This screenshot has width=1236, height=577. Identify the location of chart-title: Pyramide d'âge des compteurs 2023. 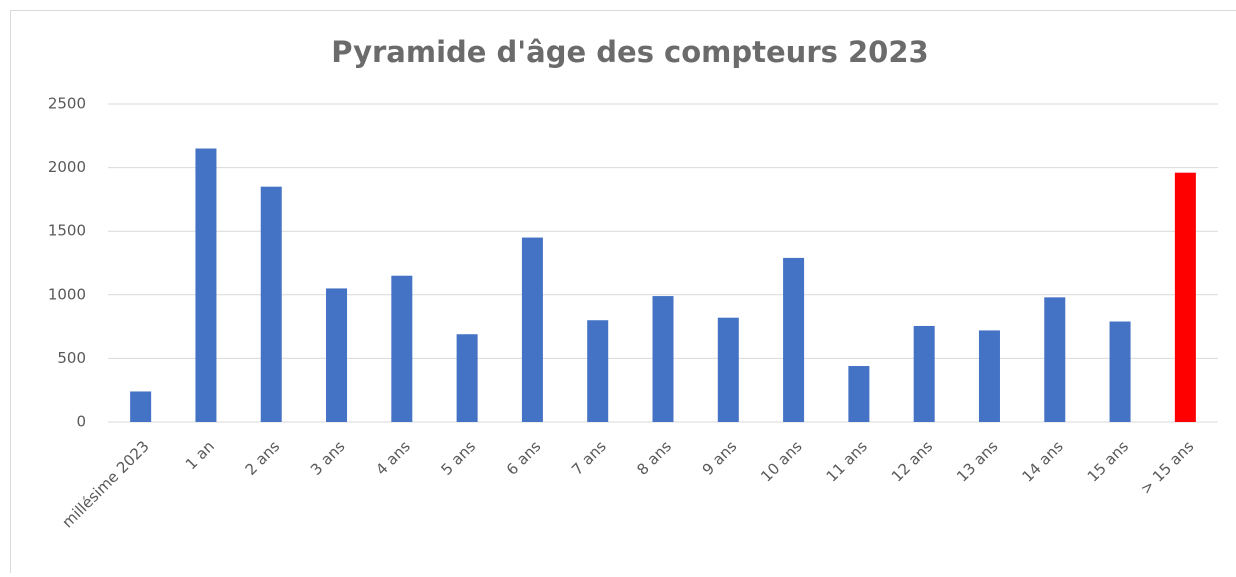
(629, 52).